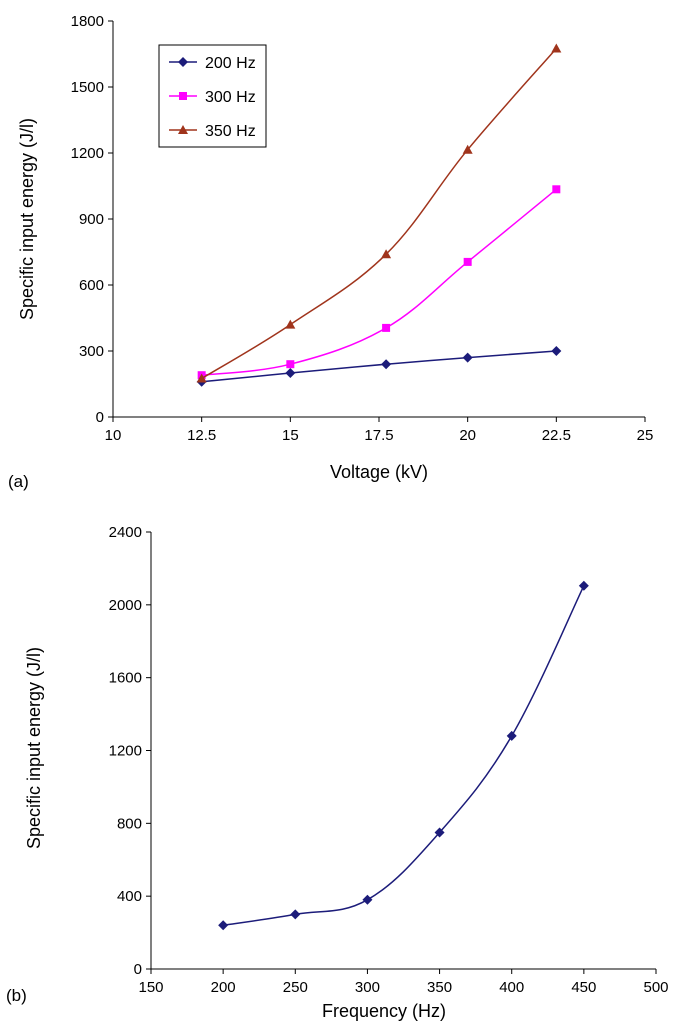  Describe the element at coordinates (16, 995) in the screenshot. I see `panel-b-label: (b)` at that location.